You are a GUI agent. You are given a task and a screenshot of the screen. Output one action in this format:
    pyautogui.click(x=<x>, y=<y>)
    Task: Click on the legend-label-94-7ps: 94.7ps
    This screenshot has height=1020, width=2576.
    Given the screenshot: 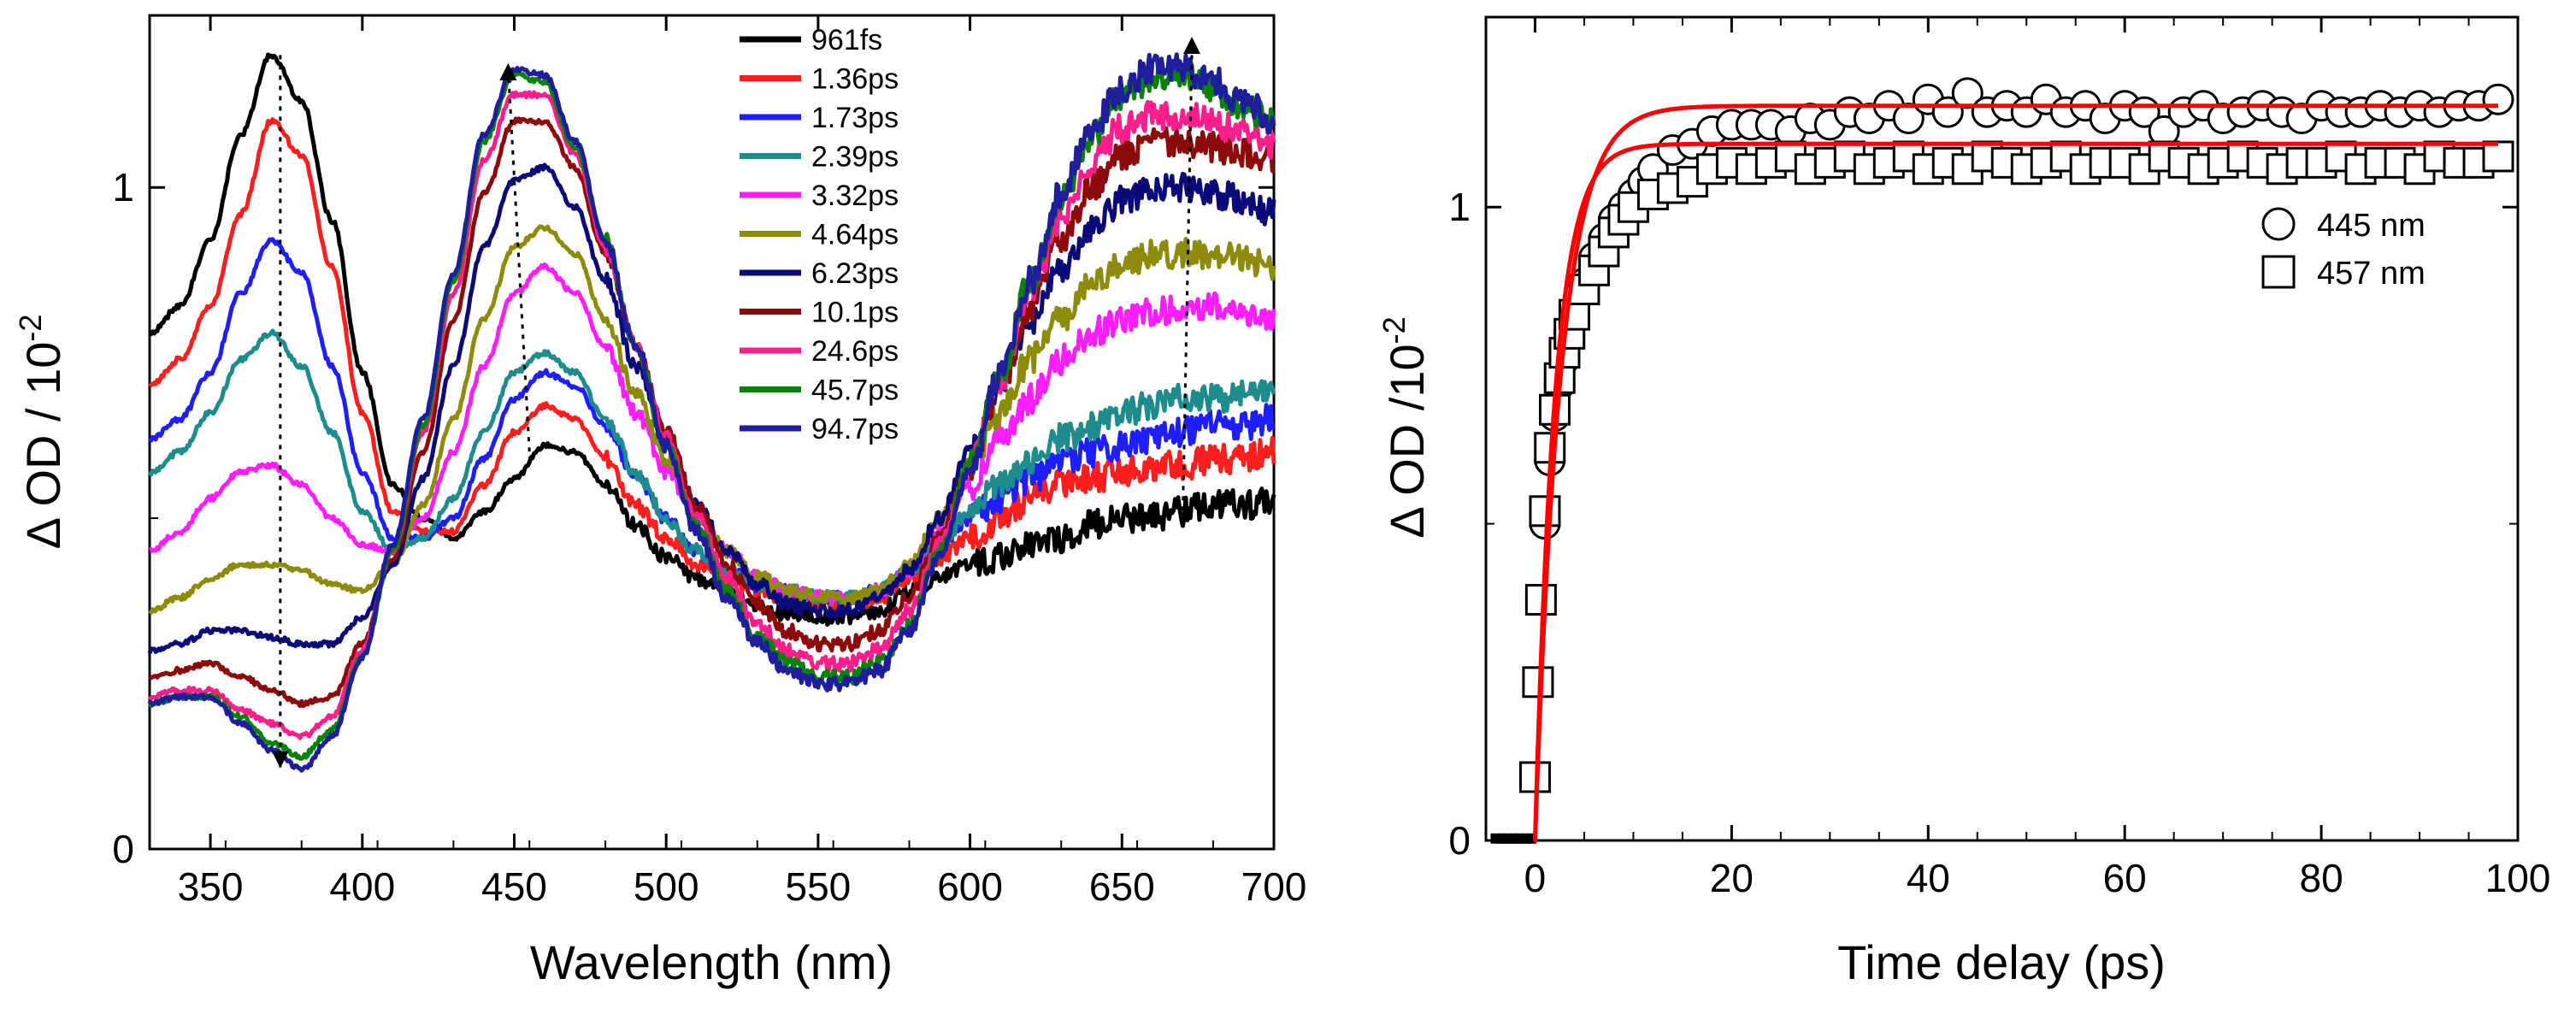 What is the action you would take?
    pyautogui.click(x=855, y=429)
    